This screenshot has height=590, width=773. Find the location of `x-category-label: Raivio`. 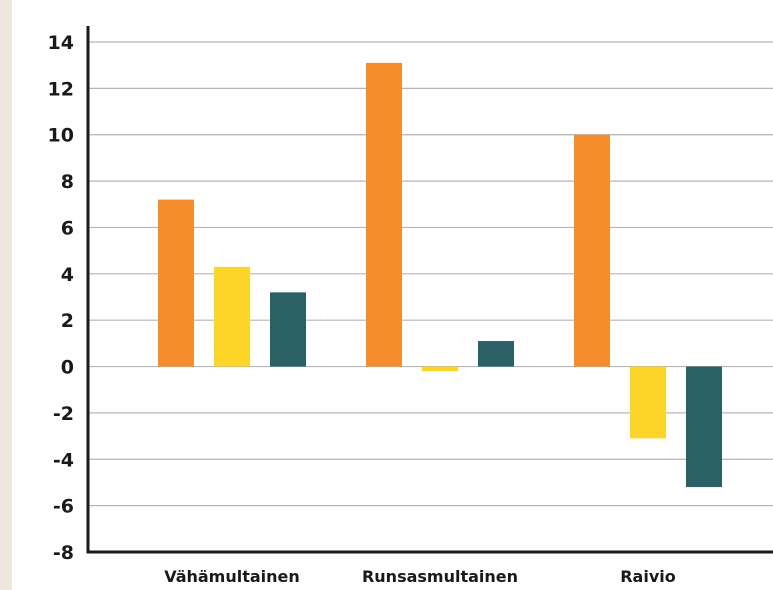

x-category-label: Raivio is located at coordinates (648, 576).